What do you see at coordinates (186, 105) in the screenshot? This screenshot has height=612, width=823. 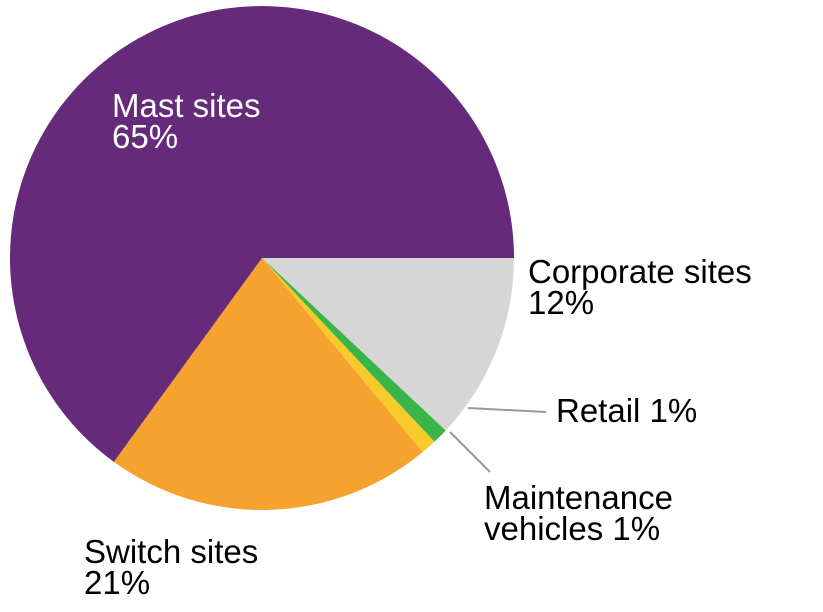 I see `category-label: Mast sites` at bounding box center [186, 105].